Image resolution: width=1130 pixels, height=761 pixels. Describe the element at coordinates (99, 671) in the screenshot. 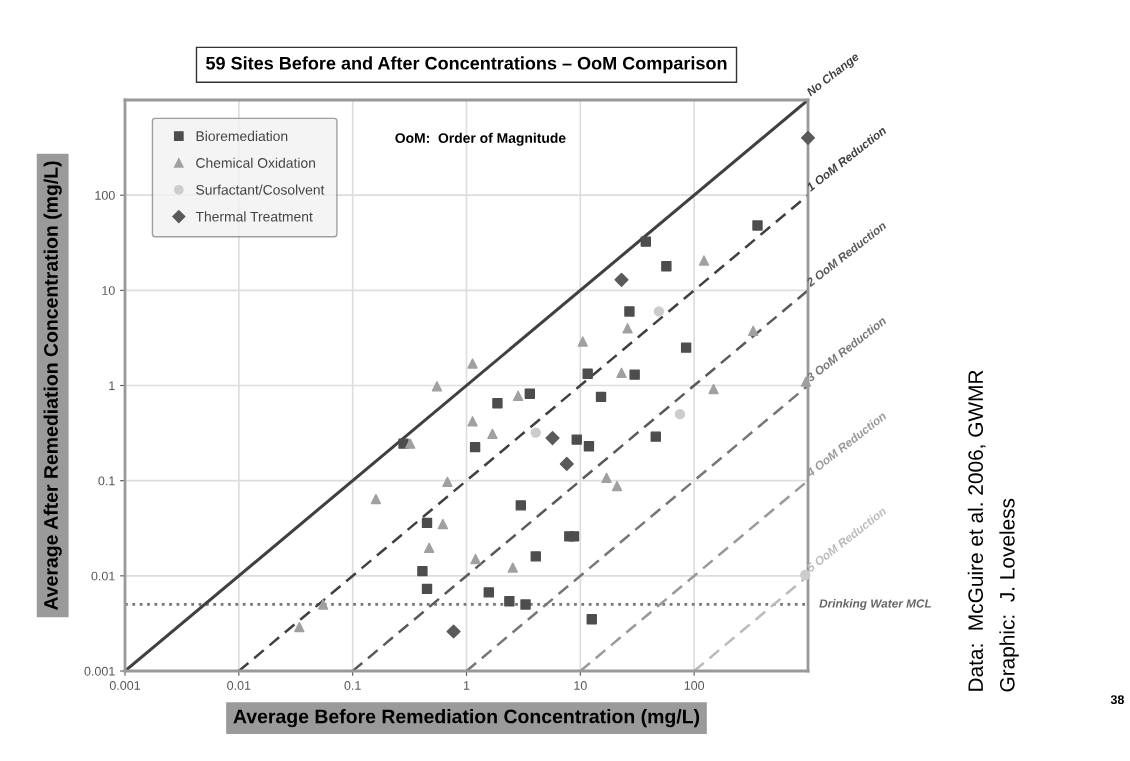

I see `y-tick-label: 0.001` at that location.